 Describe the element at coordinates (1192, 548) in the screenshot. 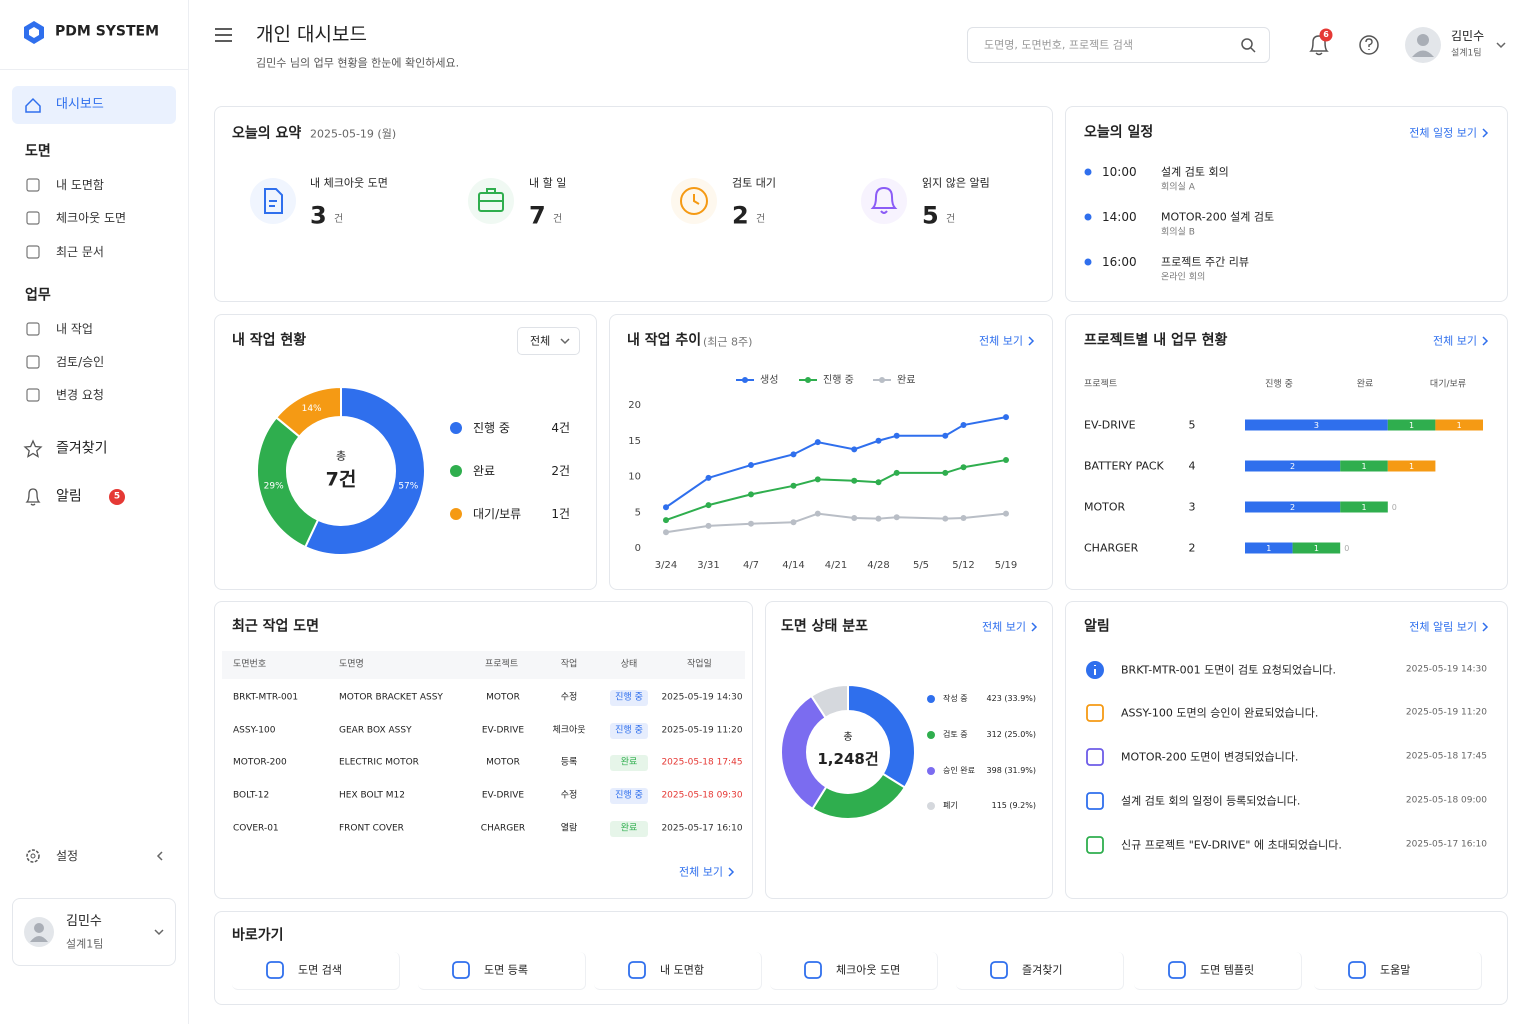

I see `project-total: 2` at that location.